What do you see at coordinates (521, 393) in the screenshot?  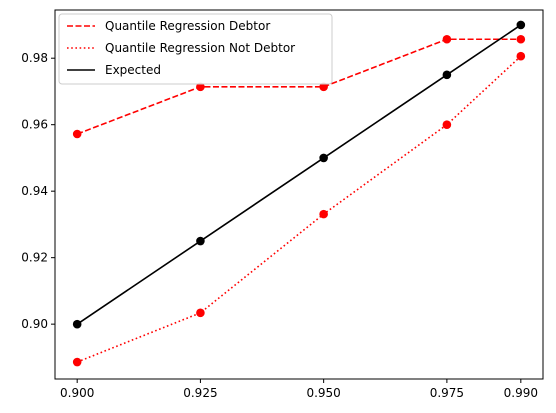 I see `x-tick-label-5: 0.990` at bounding box center [521, 393].